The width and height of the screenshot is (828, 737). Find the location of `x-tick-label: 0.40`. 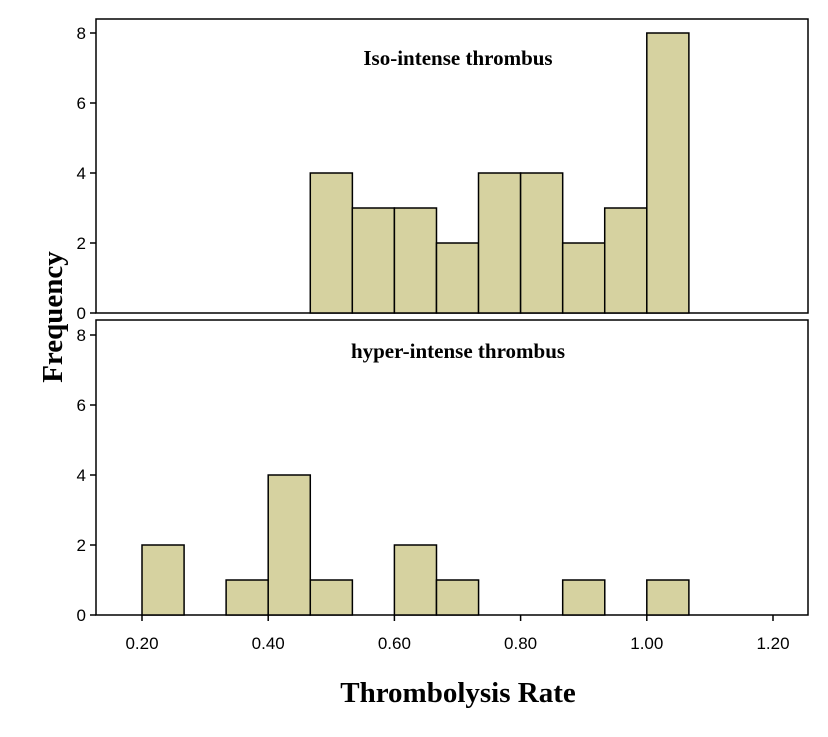

x-tick-label: 0.40 is located at coordinates (268, 643).